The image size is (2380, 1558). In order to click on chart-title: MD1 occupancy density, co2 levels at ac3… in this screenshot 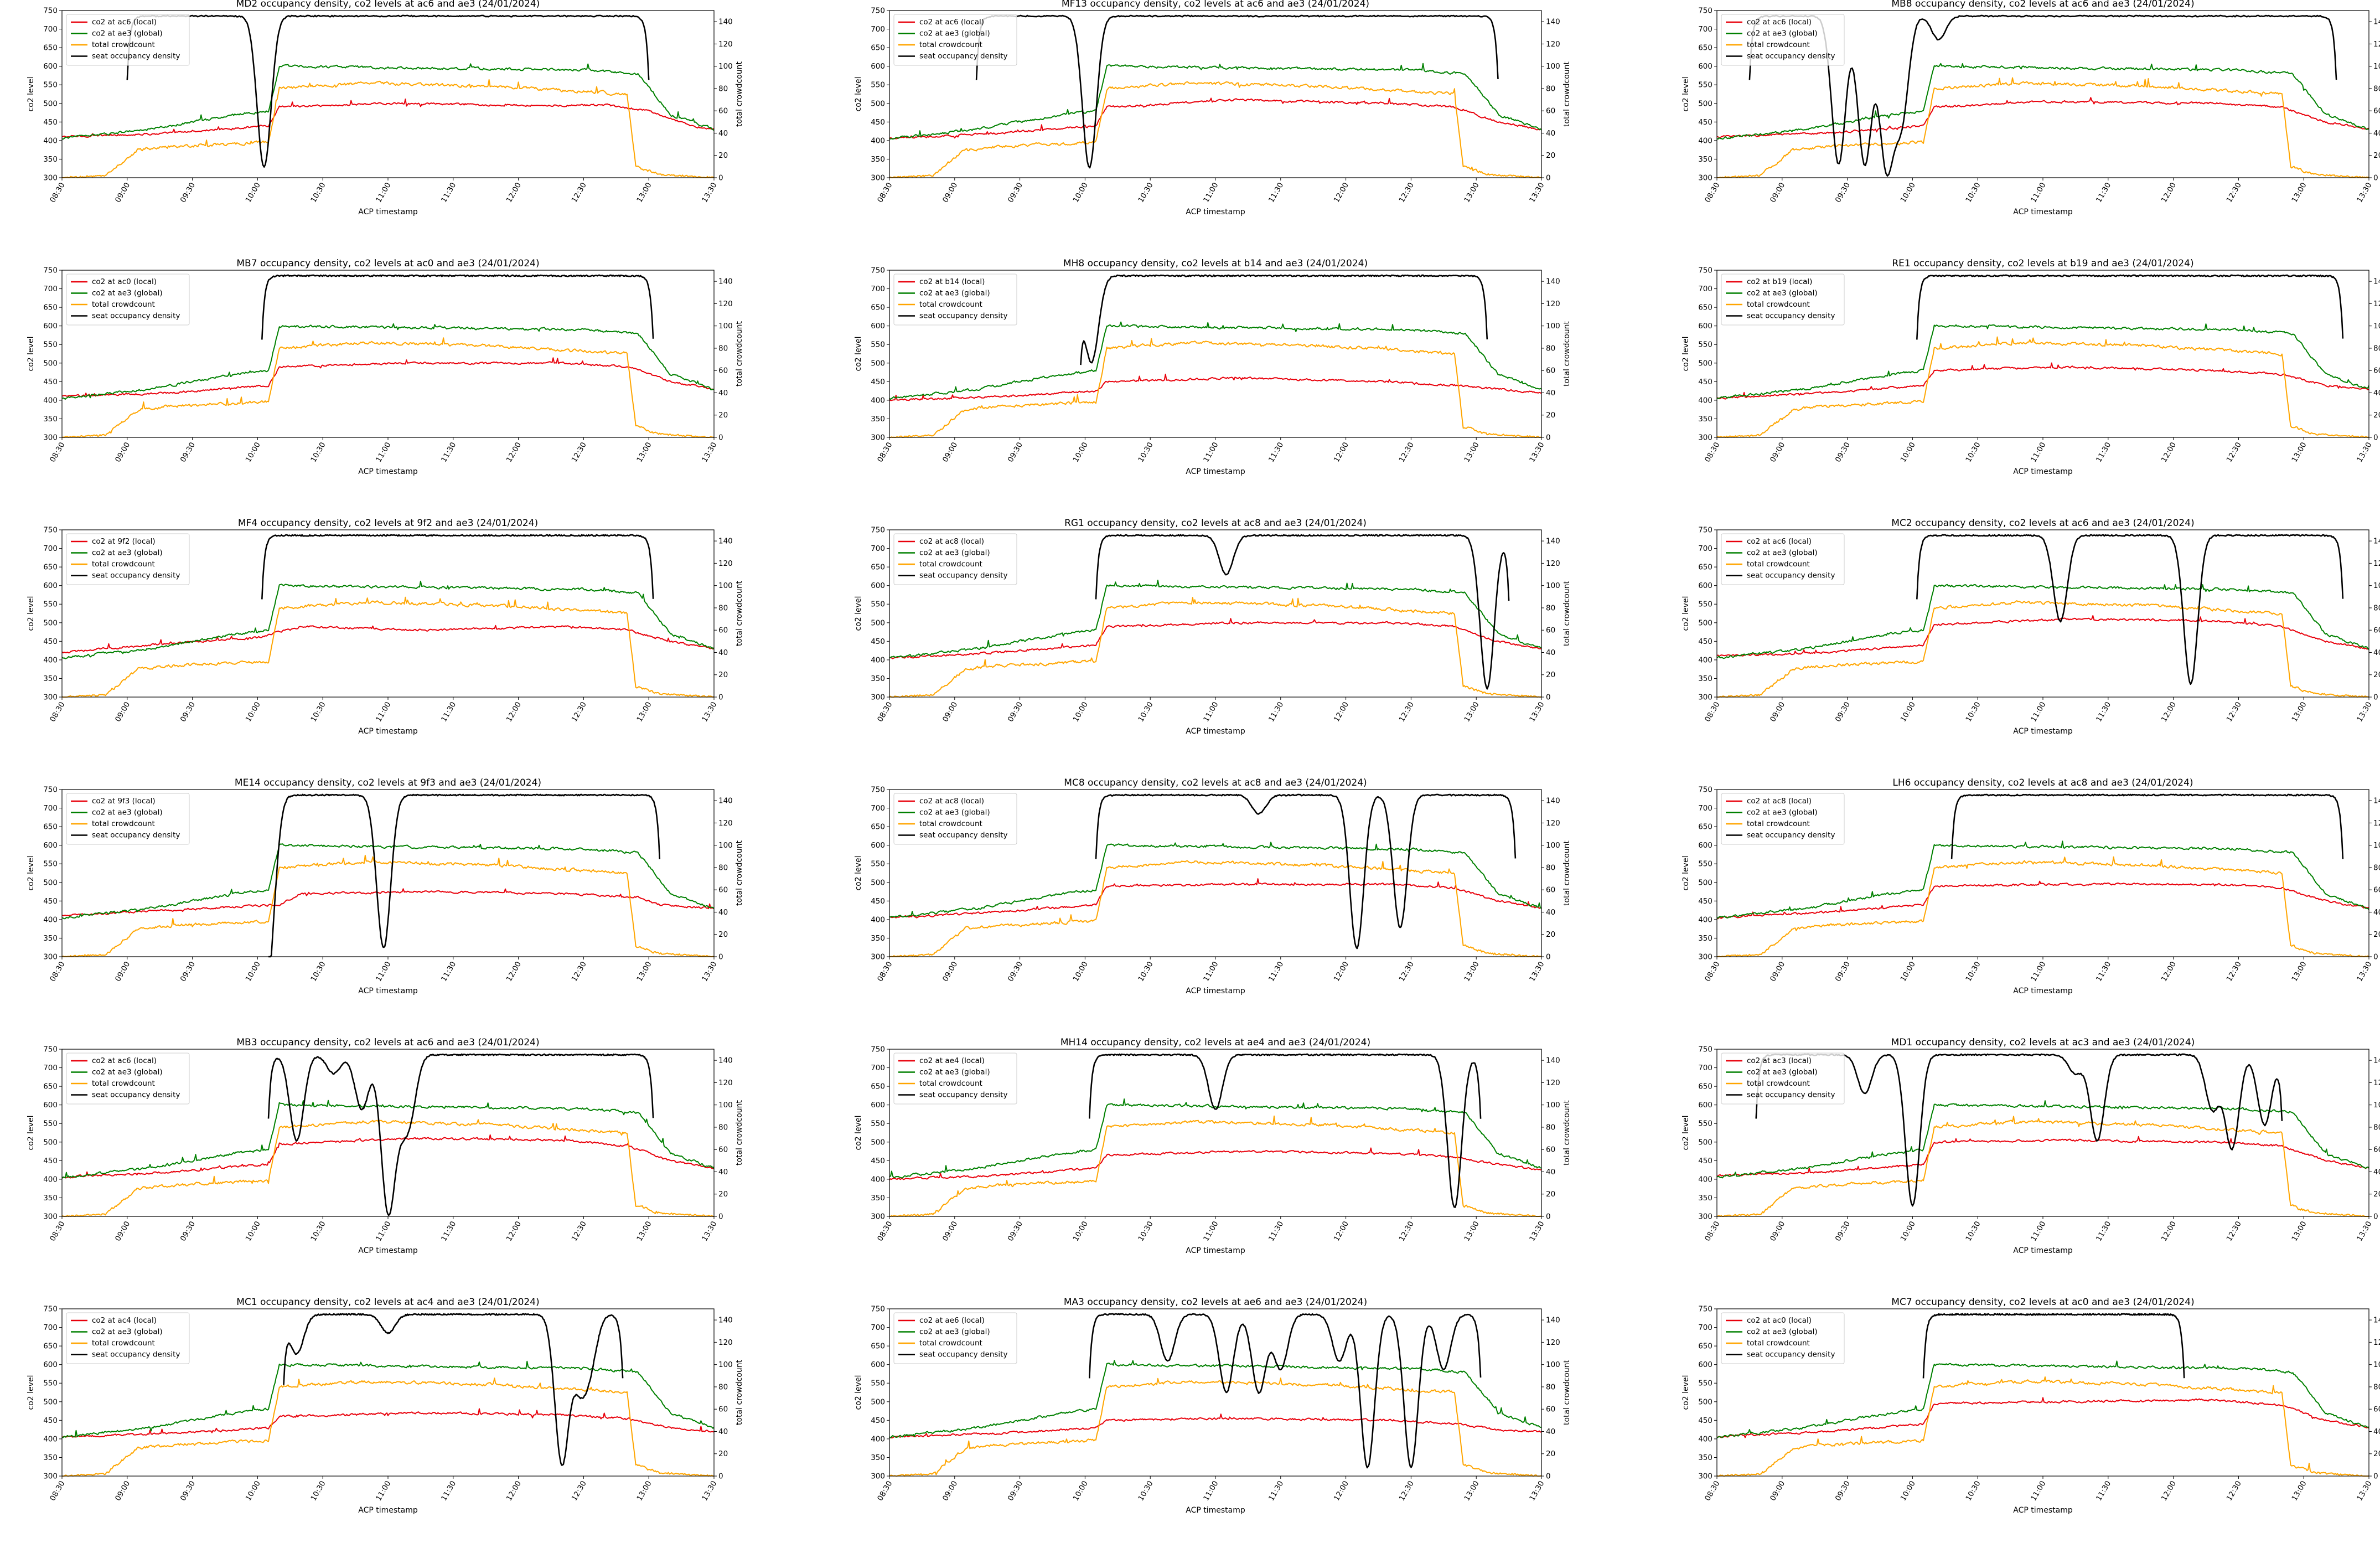, I will do `click(2043, 1042)`.